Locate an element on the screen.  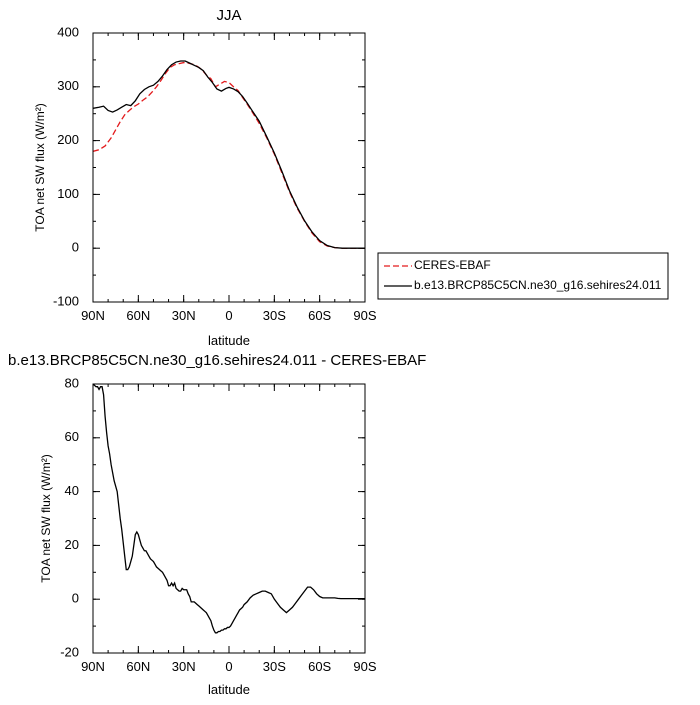
y-tick-label: 300 is located at coordinates (68, 85).